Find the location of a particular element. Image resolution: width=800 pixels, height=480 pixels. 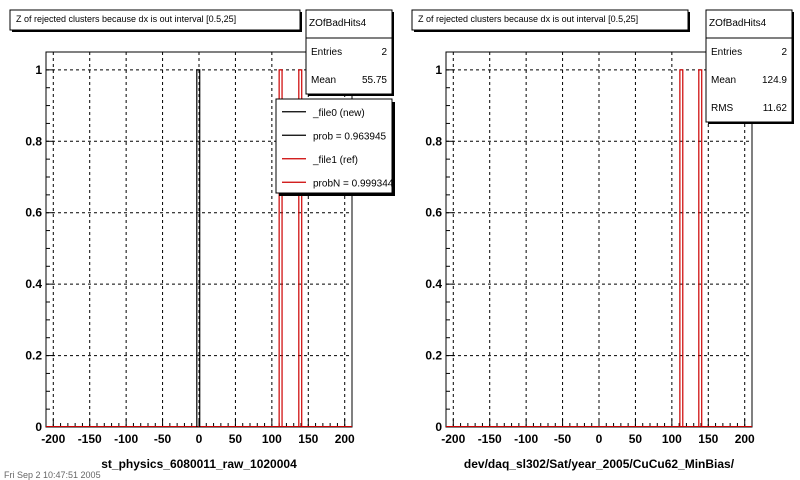

stats-row-label: RMS is located at coordinates (722, 108).